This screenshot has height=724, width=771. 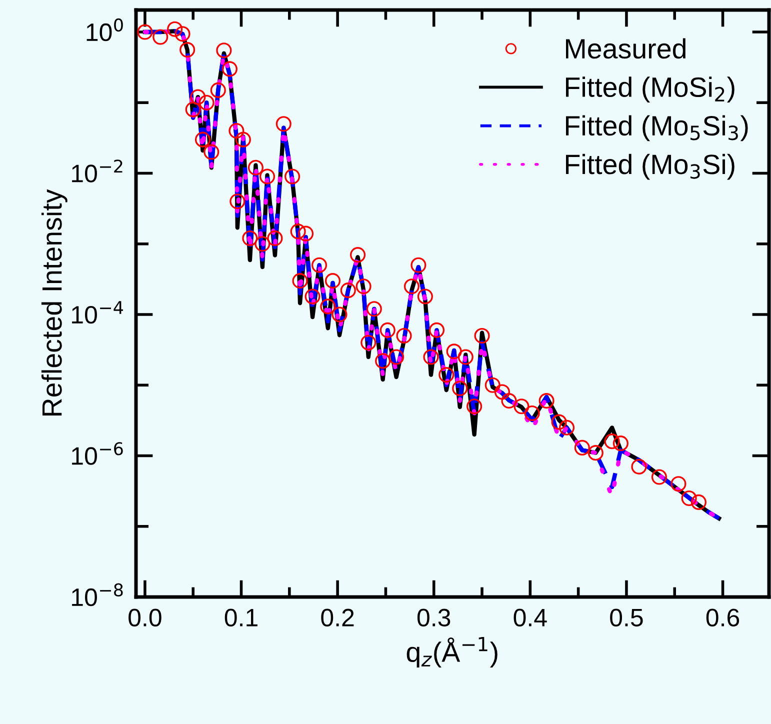 I want to click on legend-label: Fitted (Mo$_{3}$Si), so click(x=650, y=167).